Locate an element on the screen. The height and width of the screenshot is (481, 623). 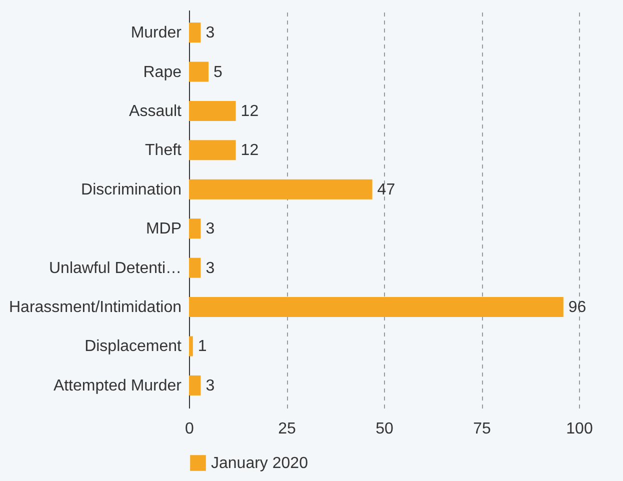
y-tick-label: Theft is located at coordinates (163, 151).